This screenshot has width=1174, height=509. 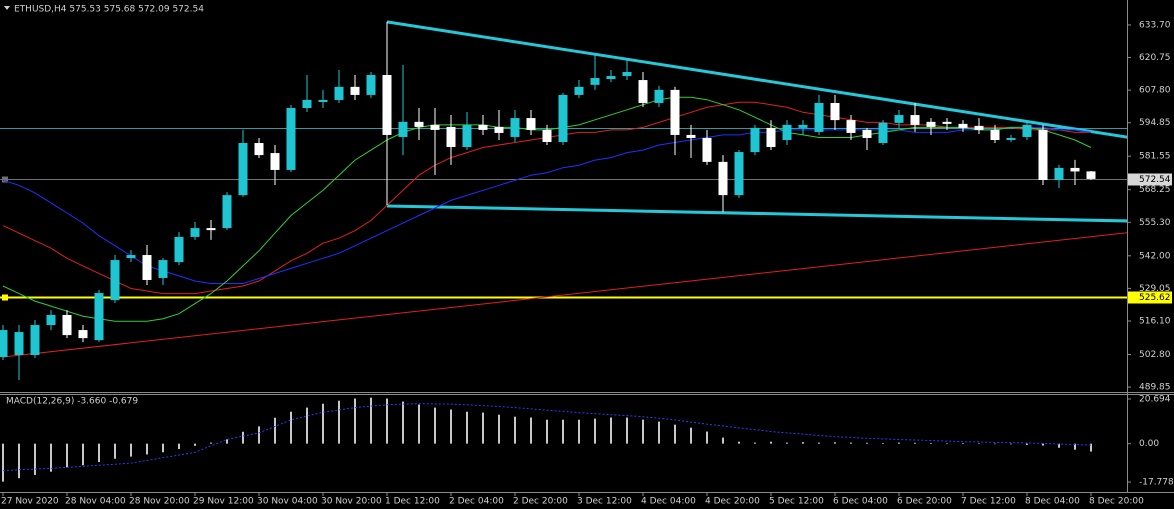 What do you see at coordinates (604, 502) in the screenshot?
I see `x-tick-label: 3 Dec 12:00` at bounding box center [604, 502].